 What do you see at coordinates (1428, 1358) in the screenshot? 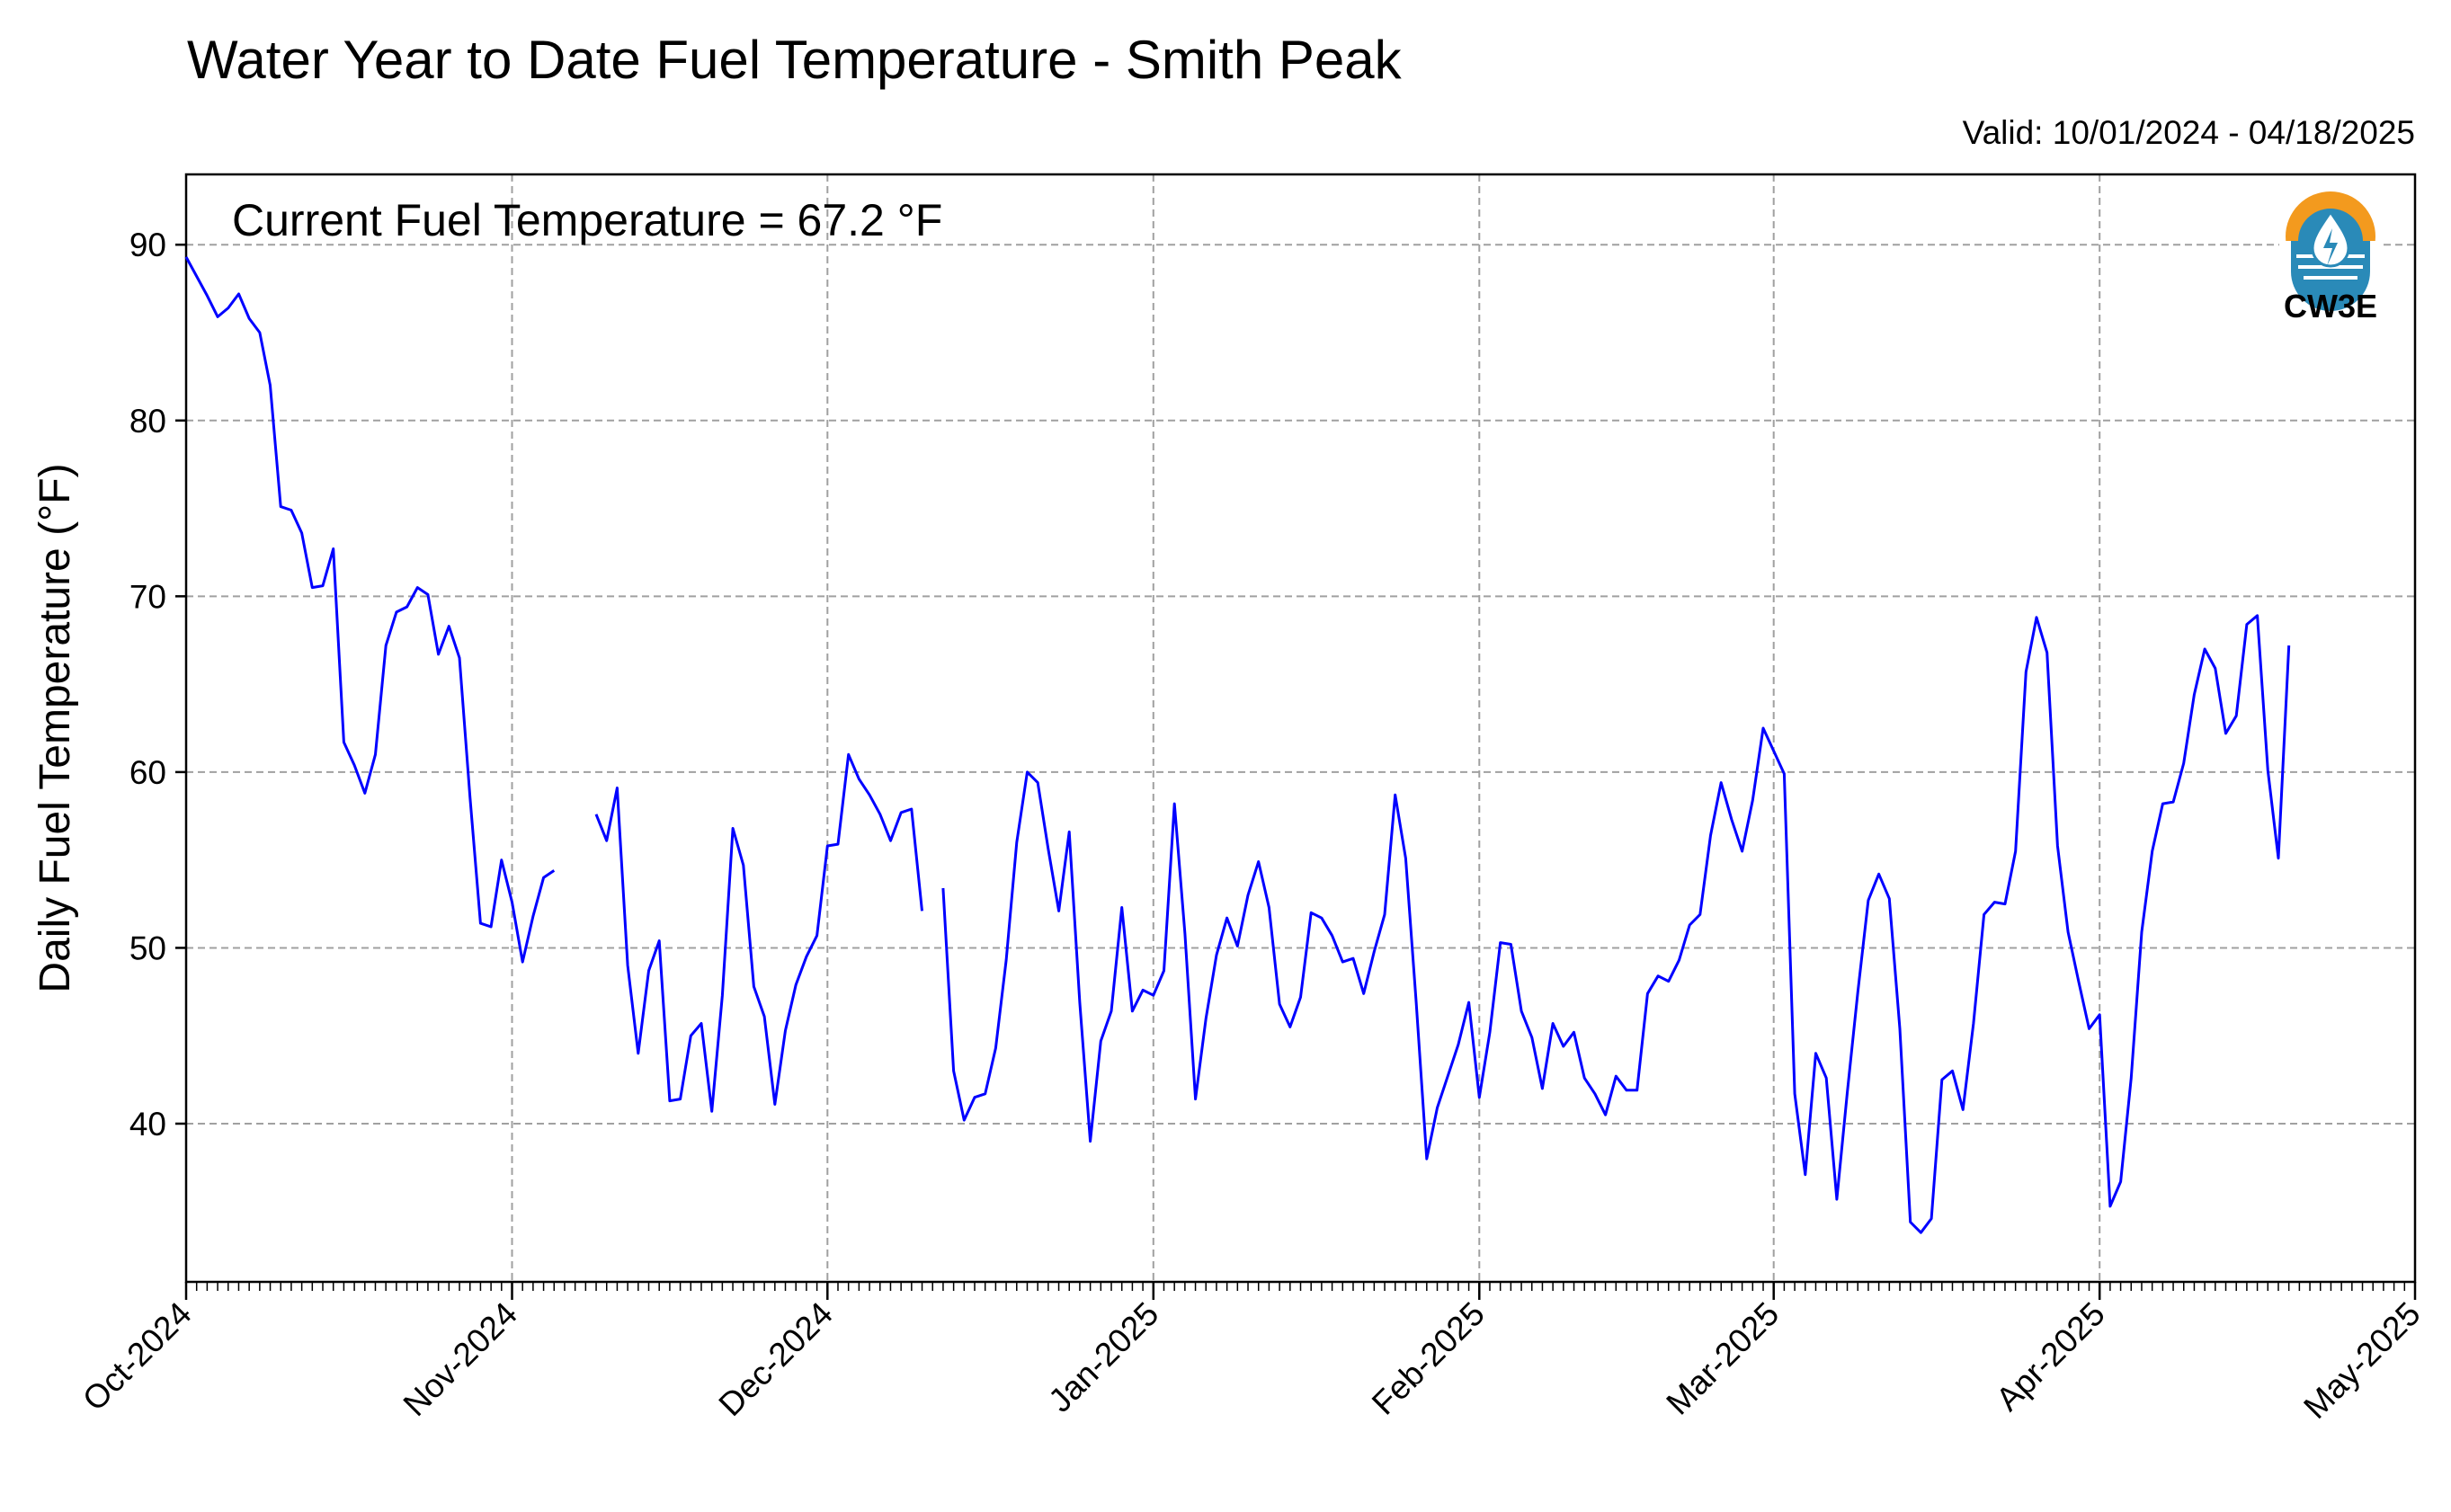
I see `x-tick-label: Feb-2025` at bounding box center [1428, 1358].